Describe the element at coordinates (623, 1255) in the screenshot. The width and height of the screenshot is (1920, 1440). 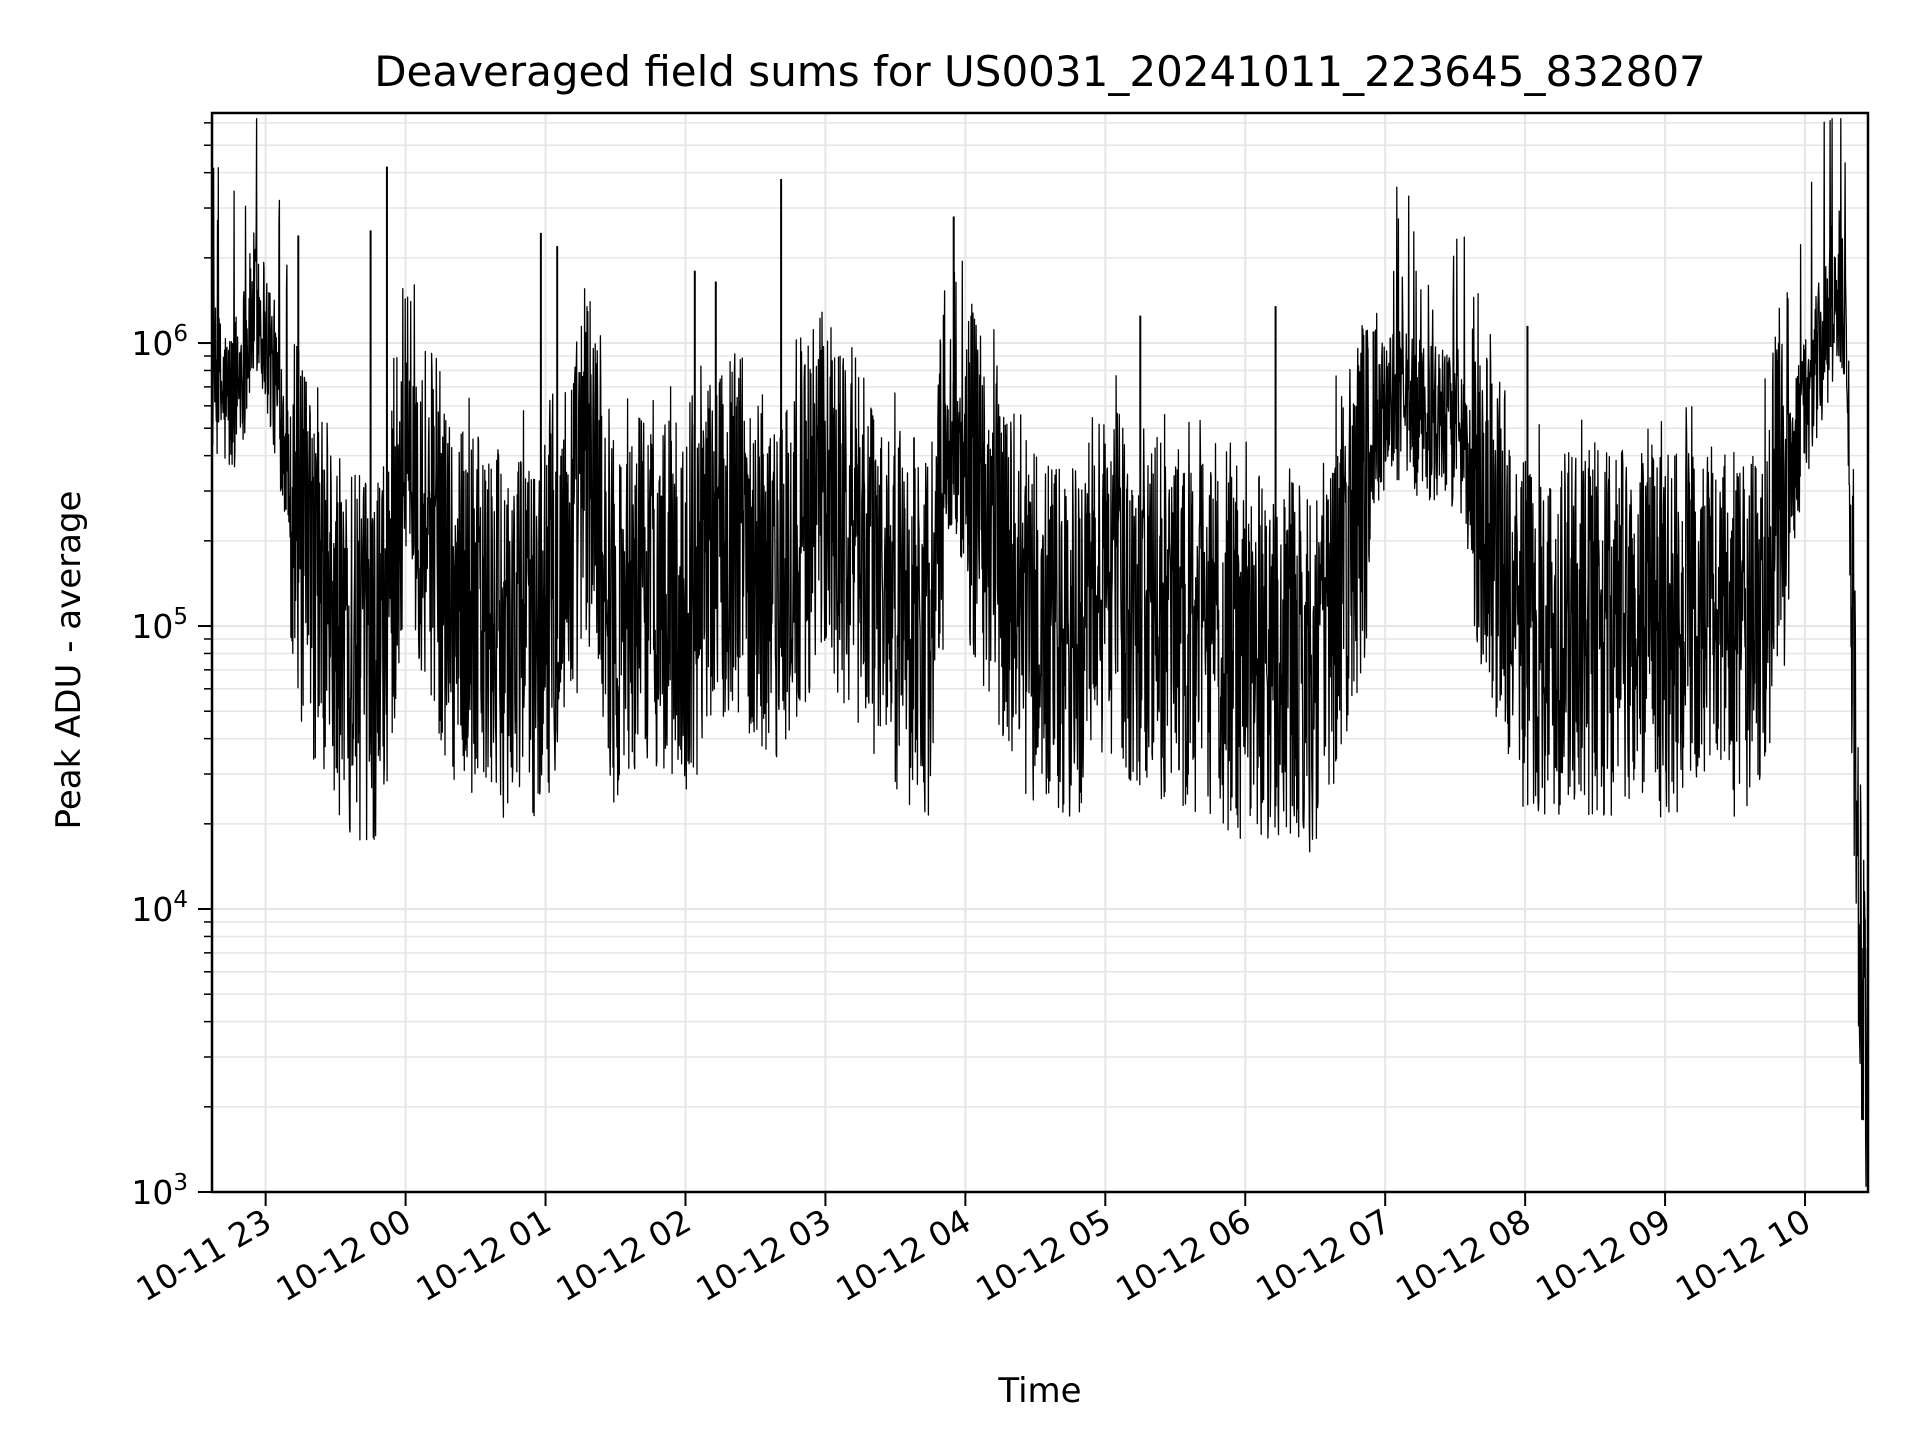
I see `x-tick-label: 10-12 02` at that location.